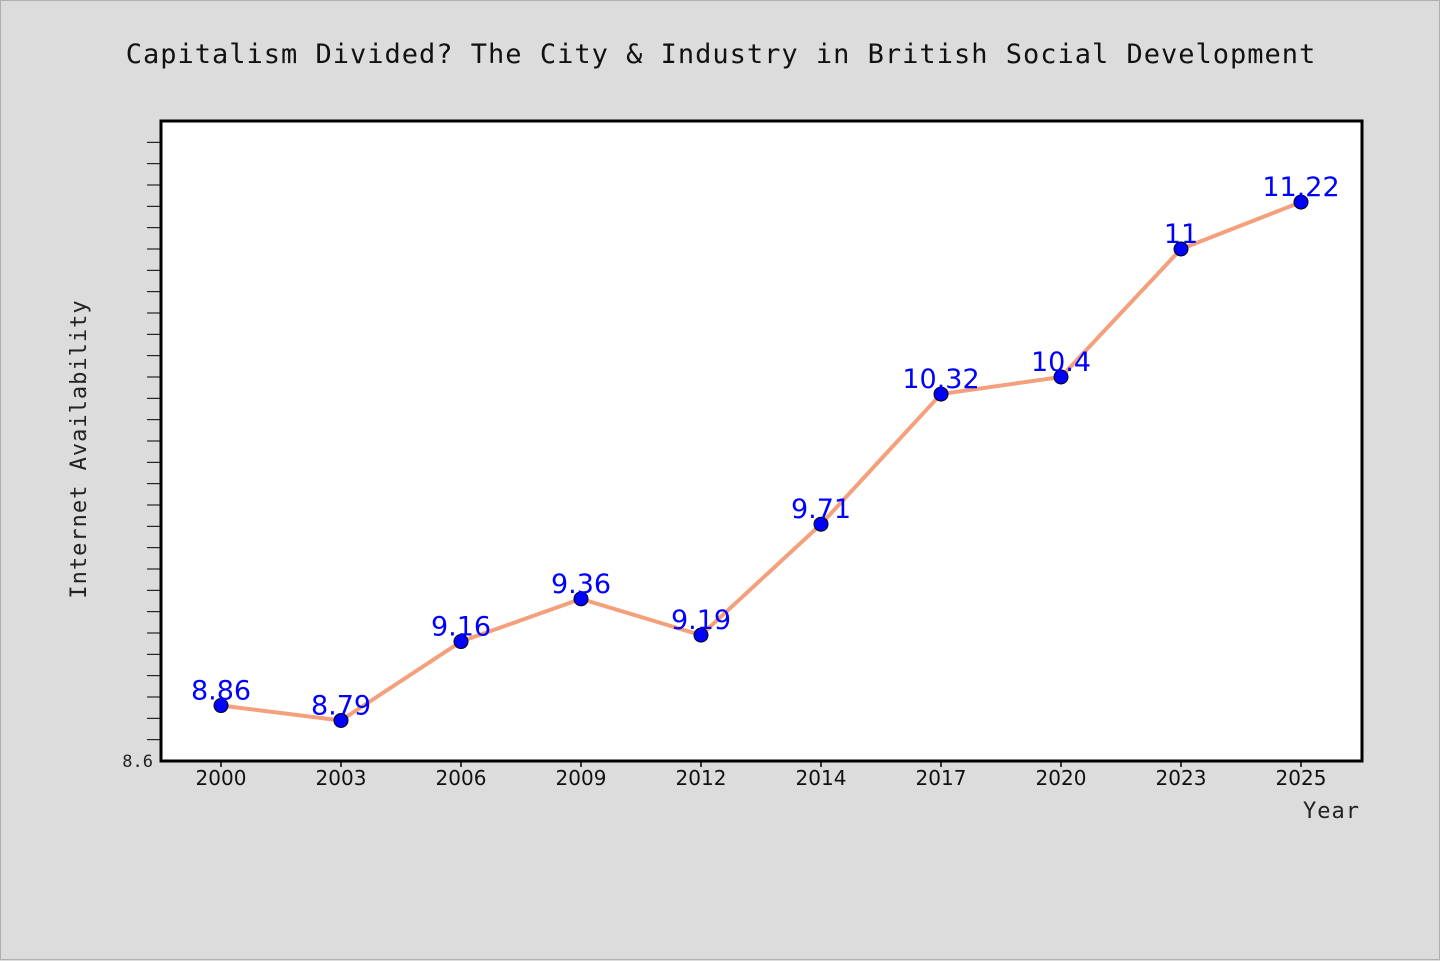 The height and width of the screenshot is (961, 1440). I want to click on x-tick-label: 2009, so click(581, 778).